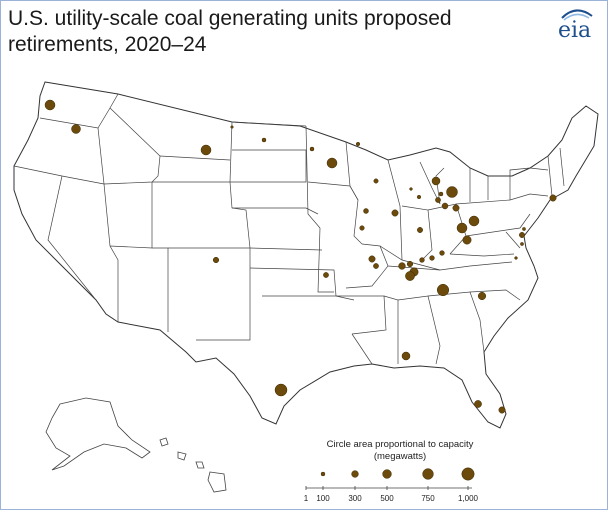  Describe the element at coordinates (575, 30) in the screenshot. I see `logo-text: eia` at that location.